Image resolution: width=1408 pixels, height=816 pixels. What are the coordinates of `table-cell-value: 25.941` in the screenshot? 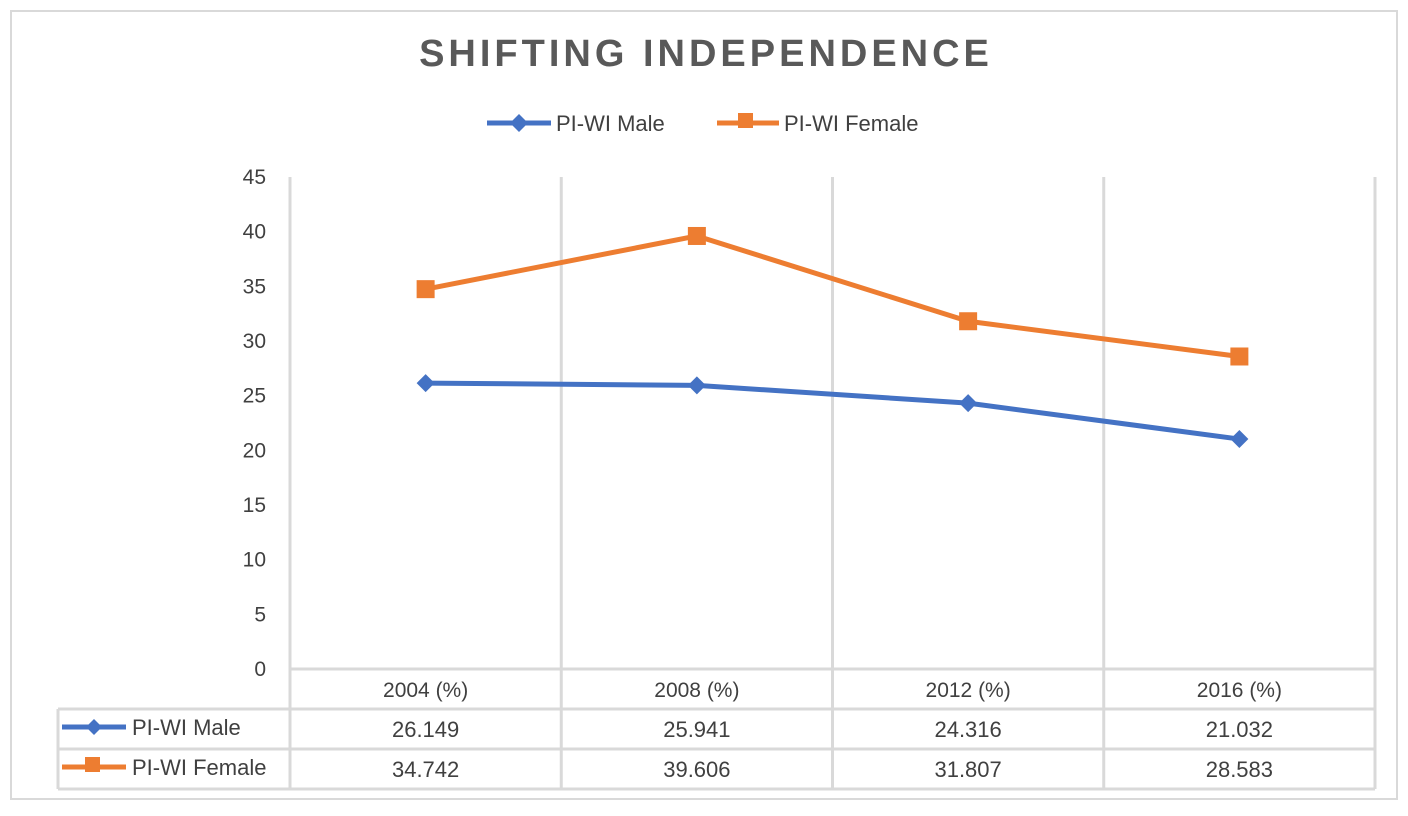 It's located at (696, 729).